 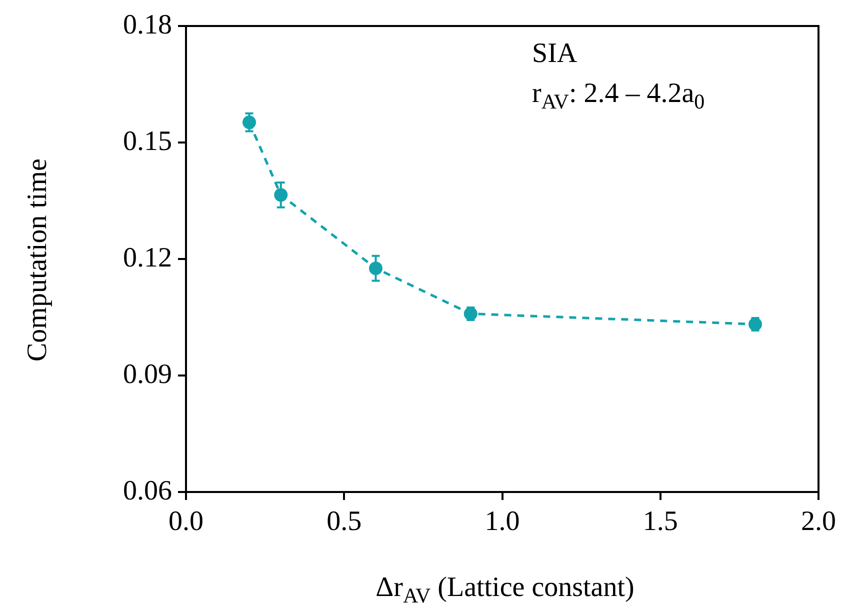 What do you see at coordinates (147, 490) in the screenshot?
I see `y-tick-label: 0.06` at bounding box center [147, 490].